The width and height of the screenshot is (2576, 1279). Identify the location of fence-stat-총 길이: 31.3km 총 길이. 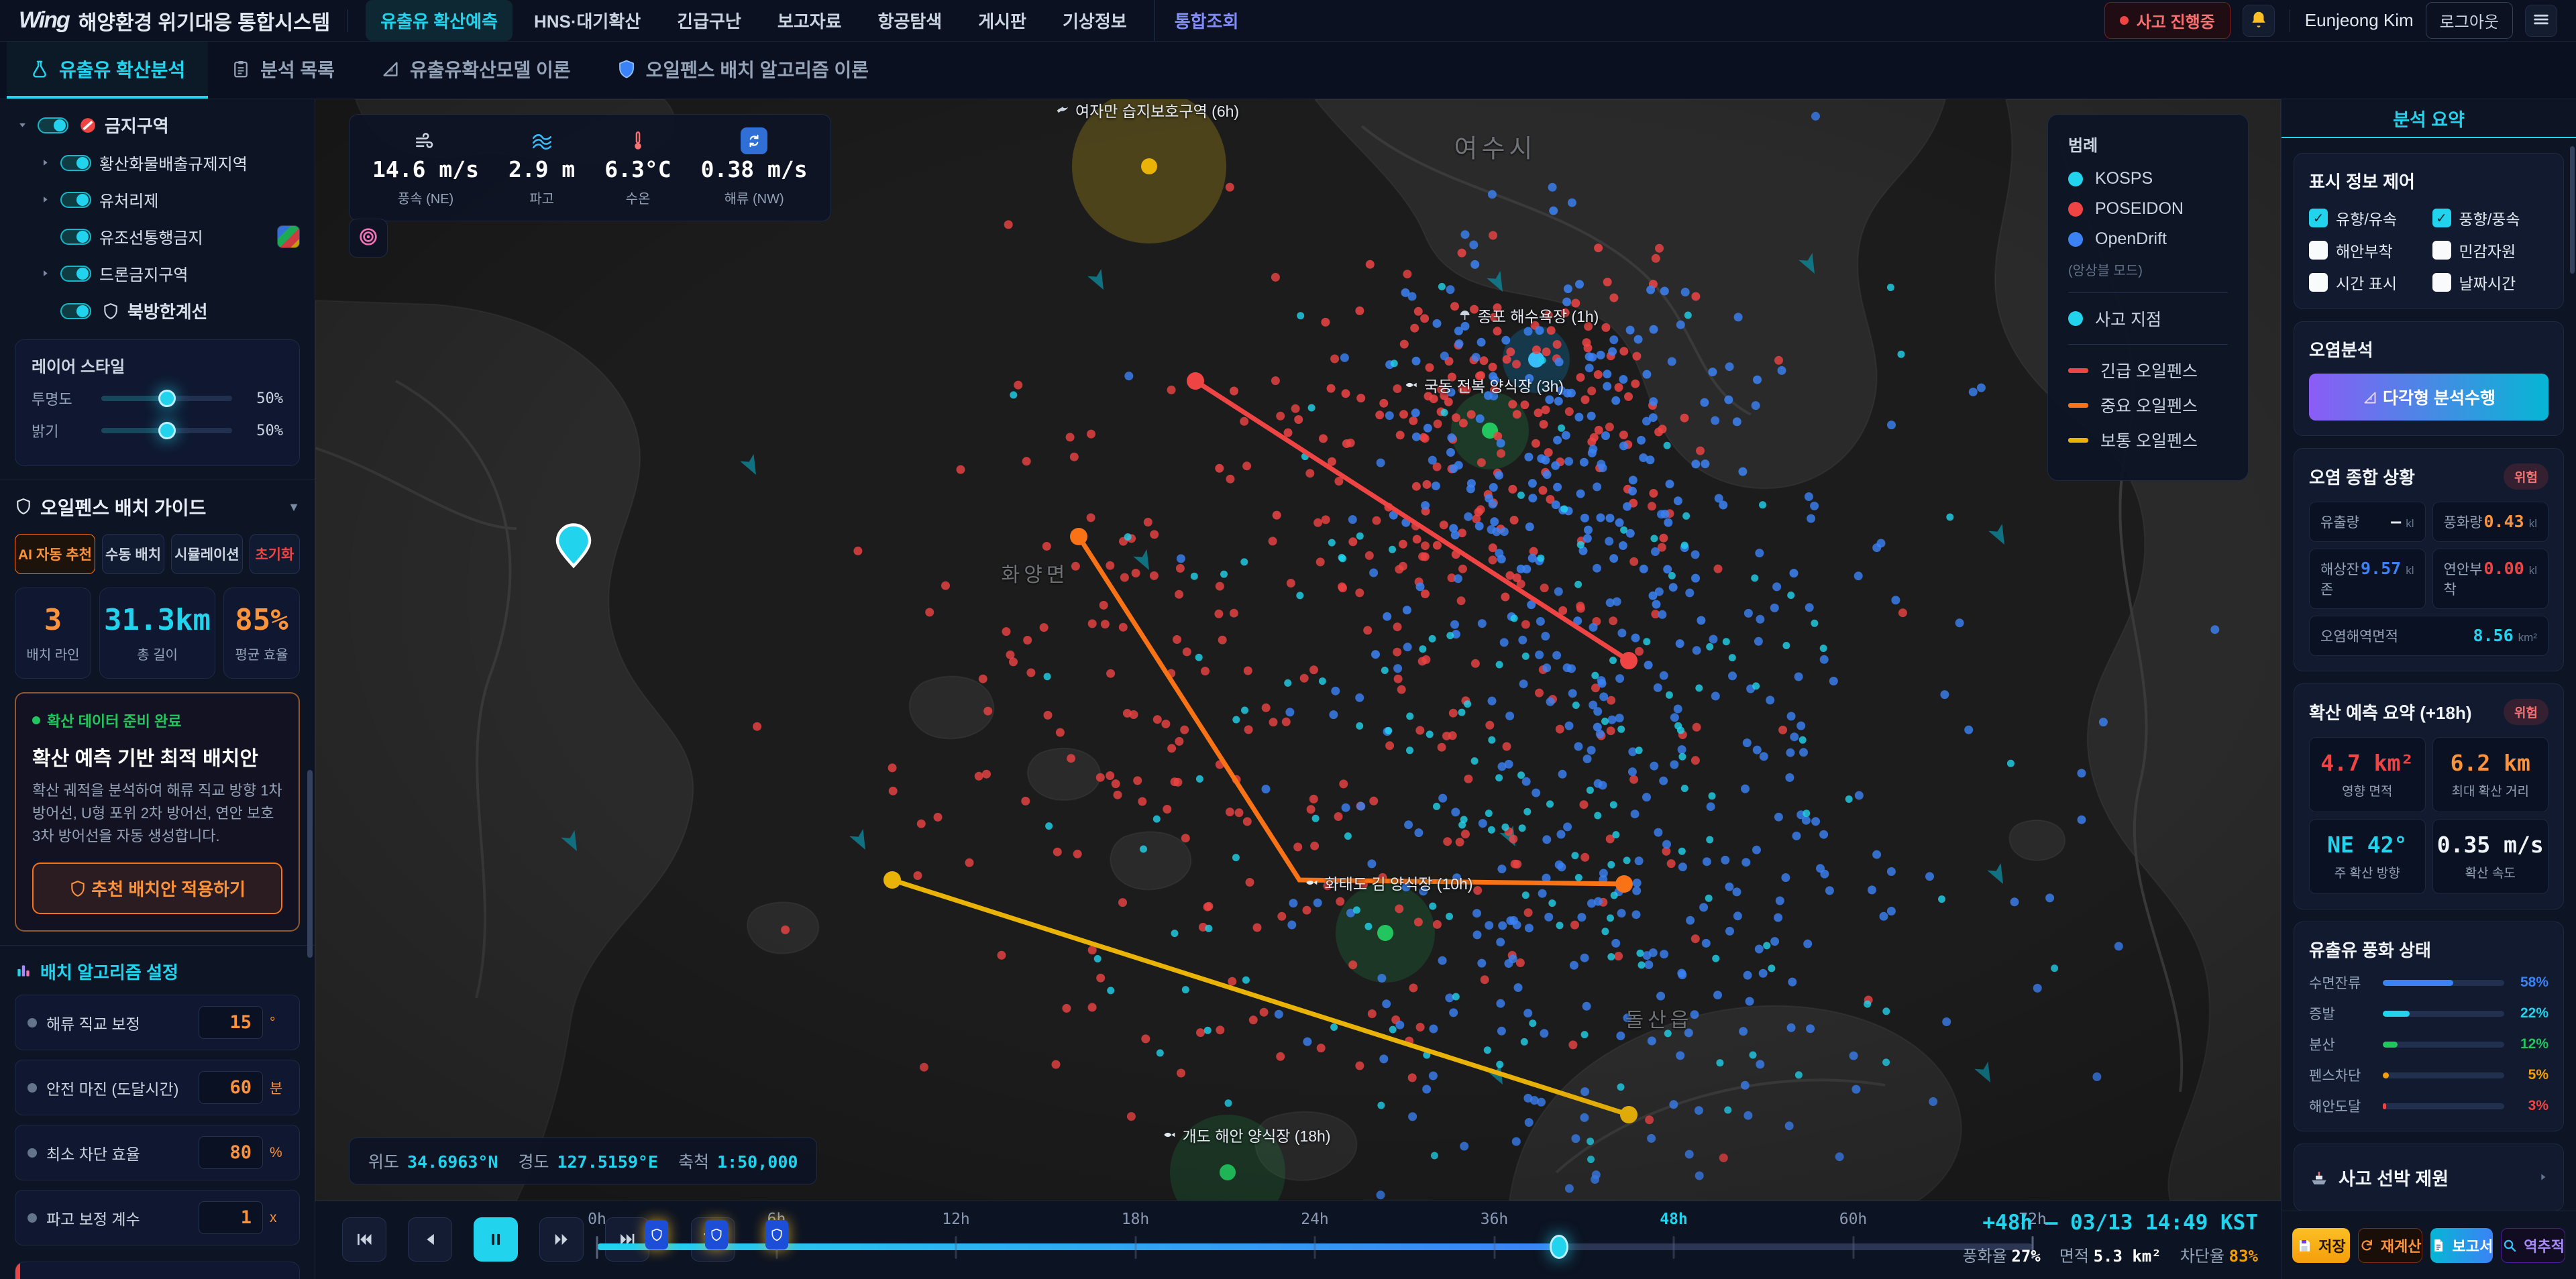
(157, 633).